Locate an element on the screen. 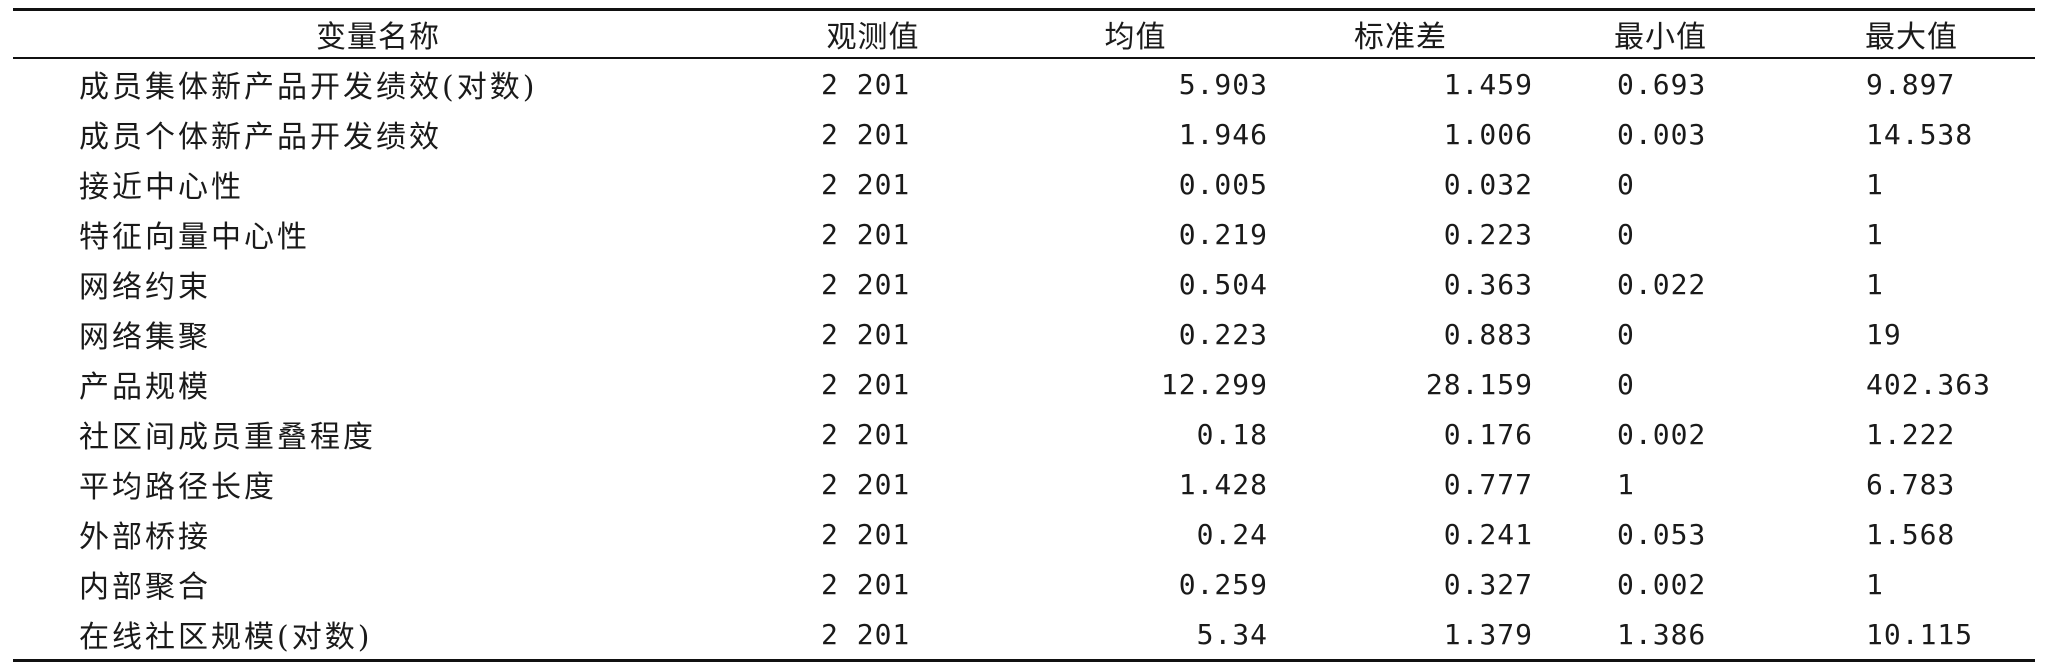  cell-std-dev: 1.459 is located at coordinates (1488, 84).